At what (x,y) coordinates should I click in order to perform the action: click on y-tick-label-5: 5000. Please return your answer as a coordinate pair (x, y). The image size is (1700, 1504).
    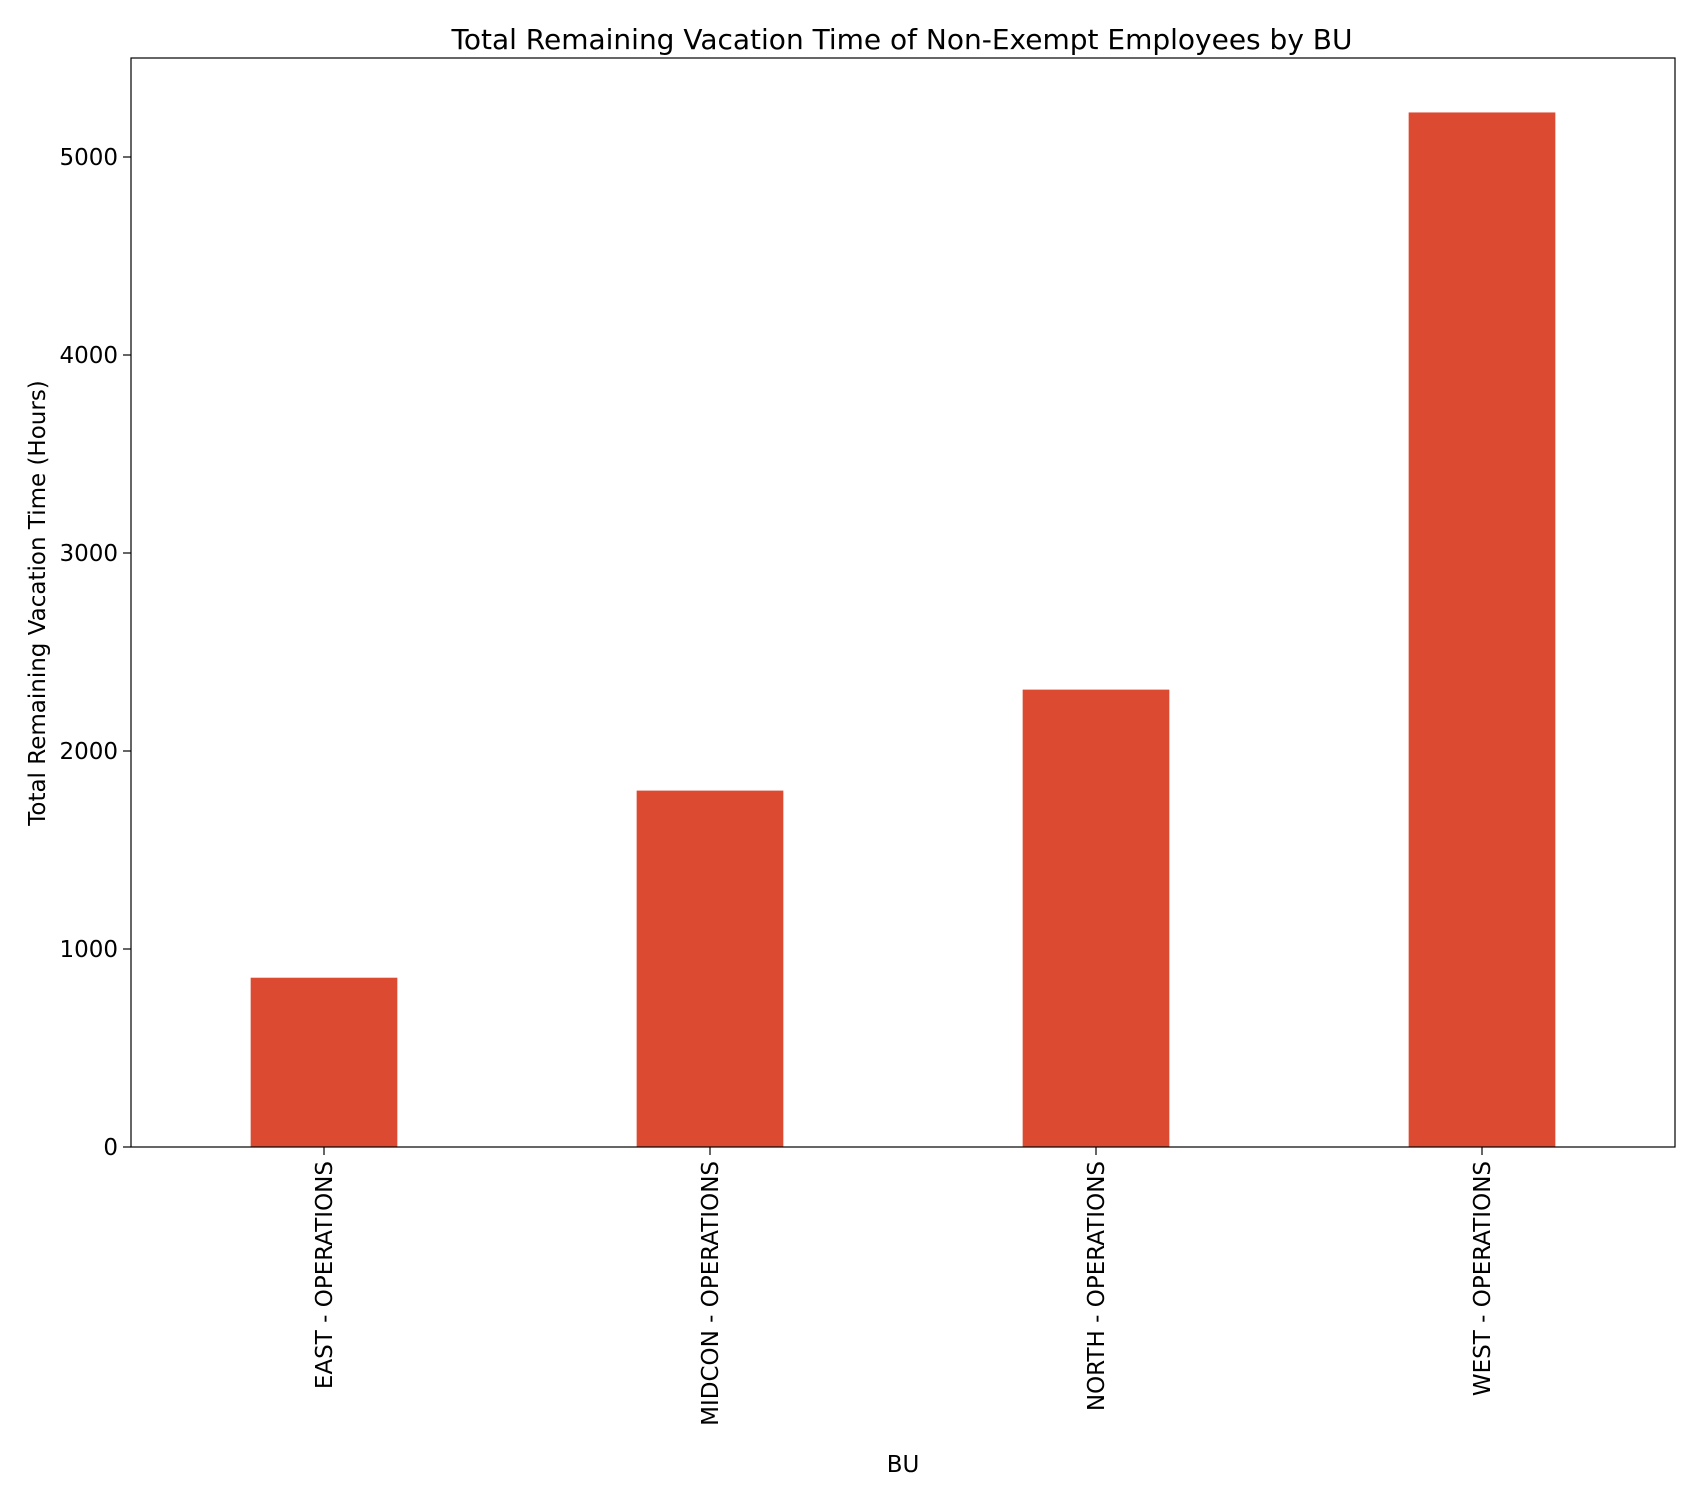
    Looking at the image, I should click on (88, 158).